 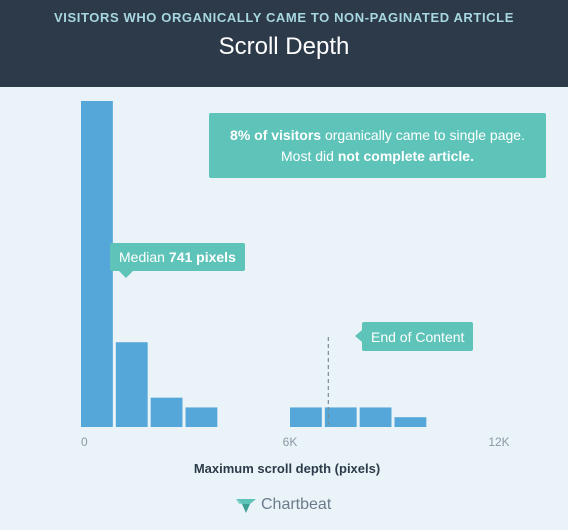 I want to click on chartbeat-logo-text: Chartbeat, so click(x=296, y=504).